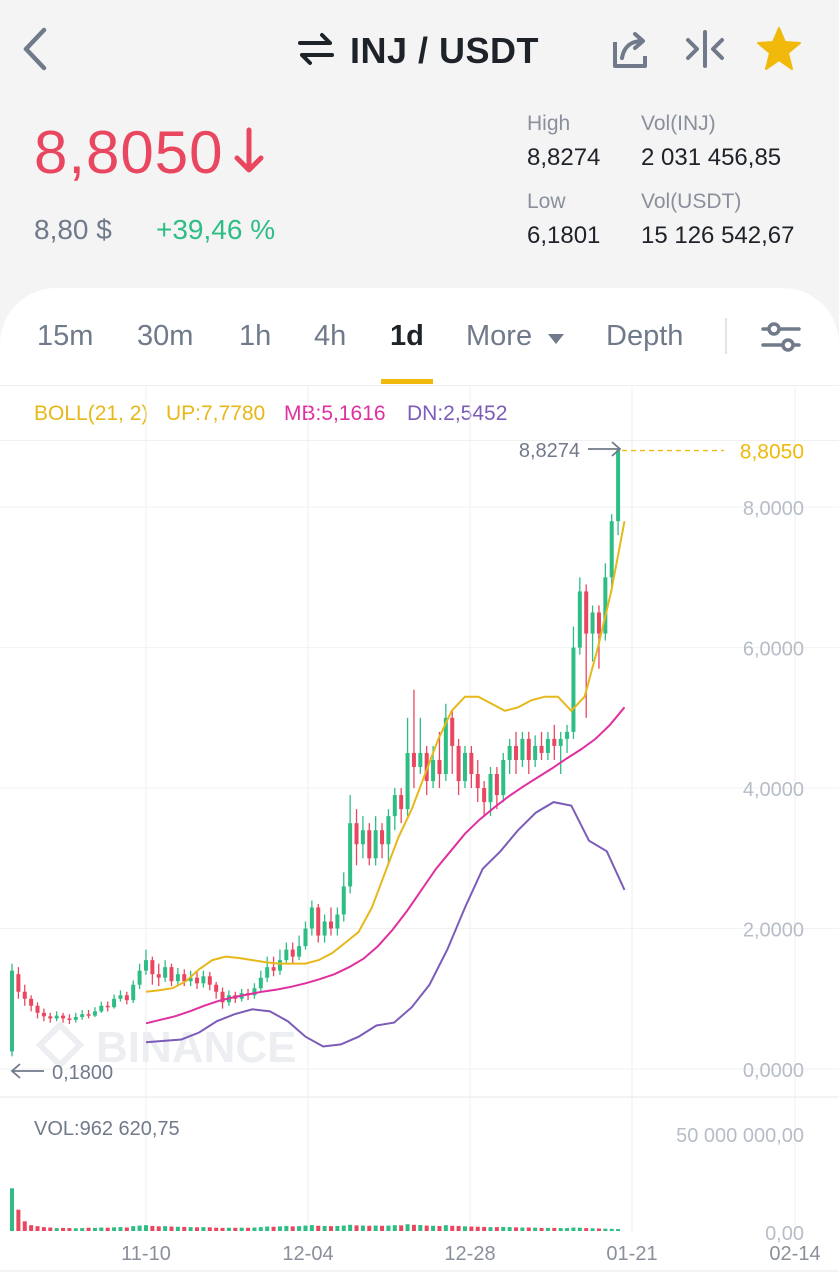  I want to click on chart-settings-icon, so click(781, 337).